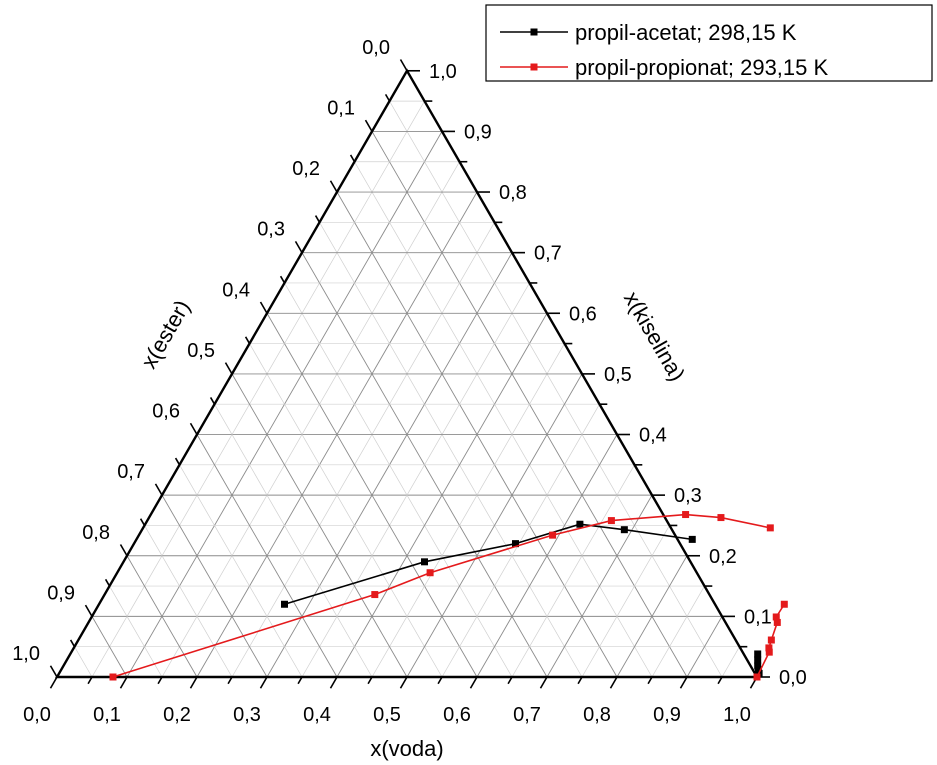 The width and height of the screenshot is (937, 765). Describe the element at coordinates (758, 617) in the screenshot. I see `right-tick-label: 0,1` at that location.